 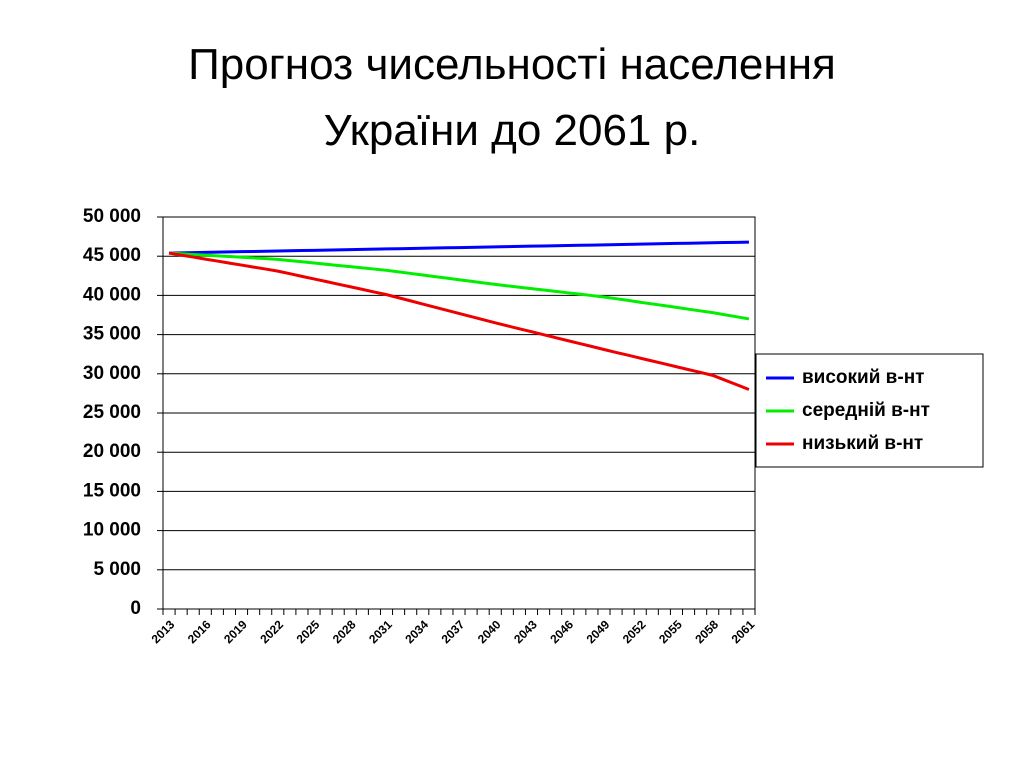 I want to click on y-tick-label: 30 000, so click(x=112, y=373).